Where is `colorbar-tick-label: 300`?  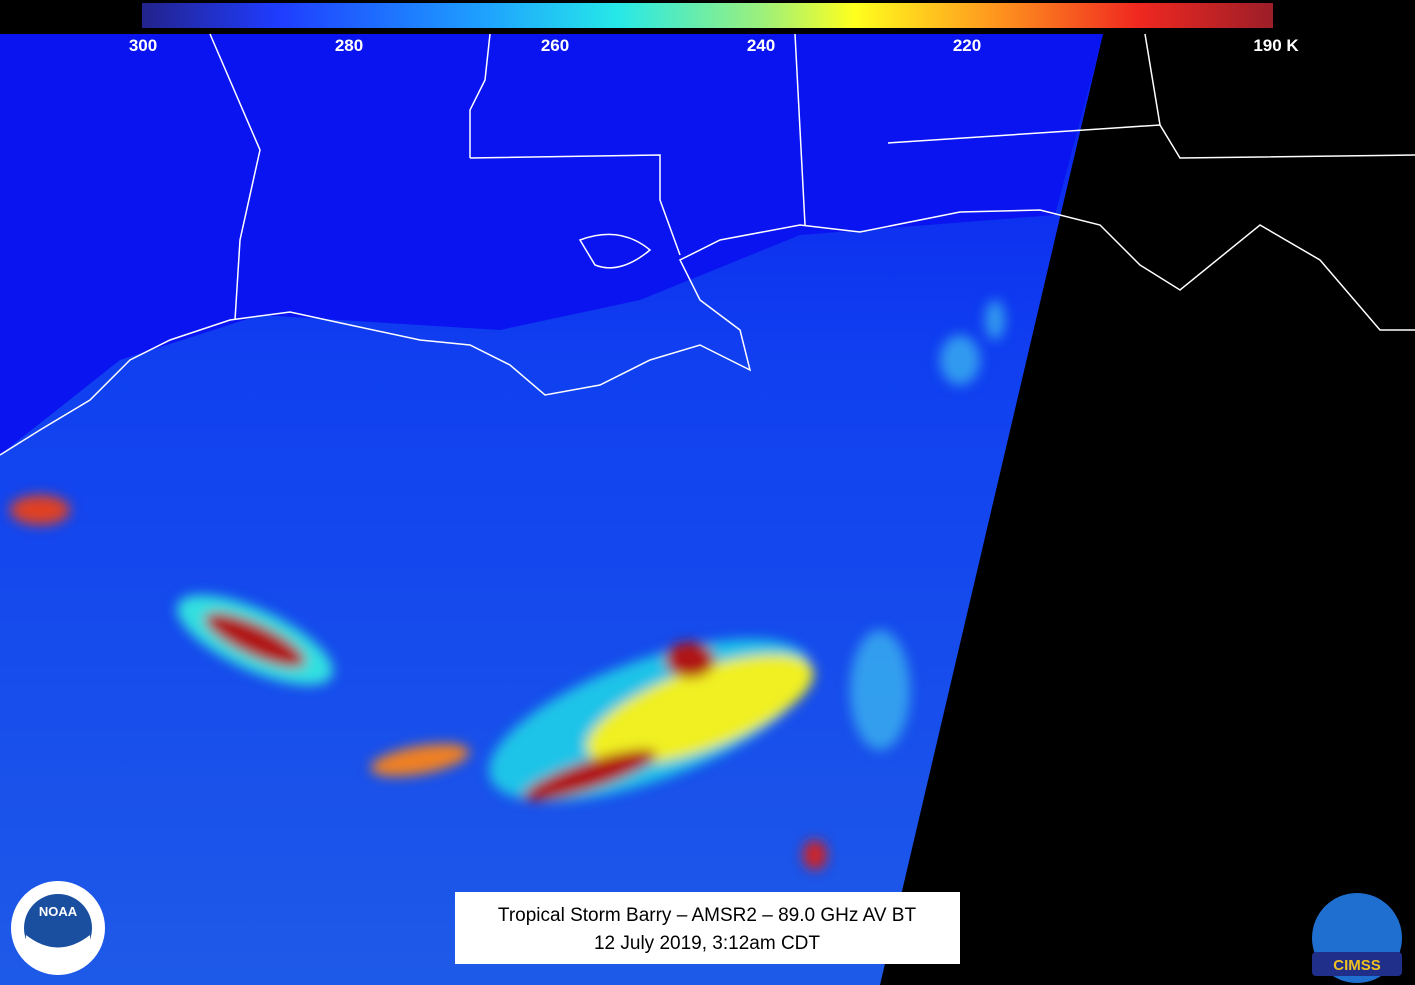 colorbar-tick-label: 300 is located at coordinates (143, 45).